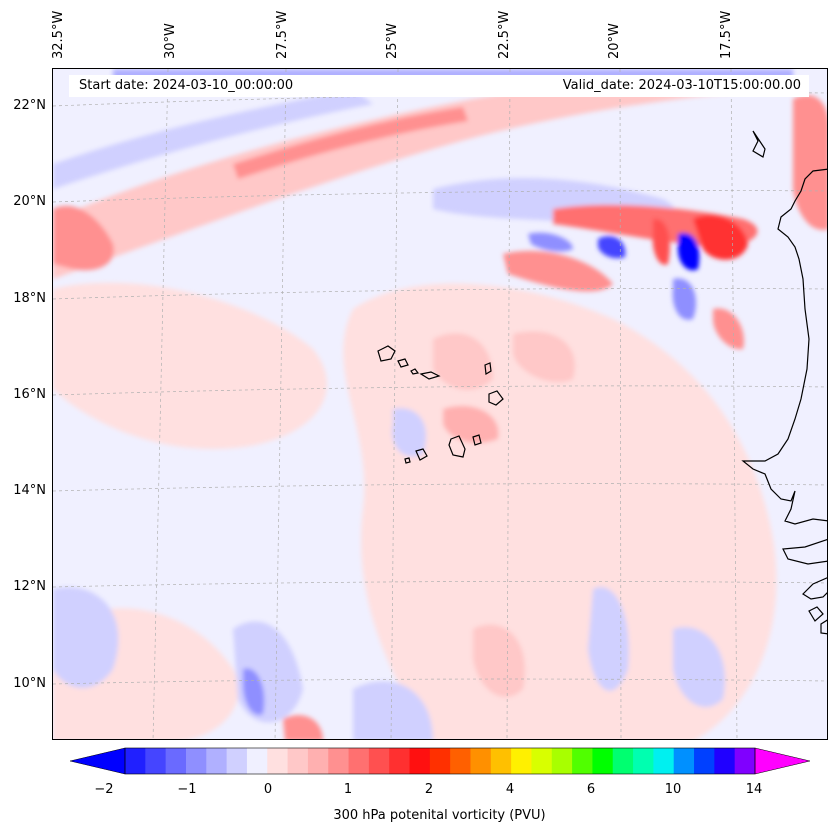 This screenshot has width=837, height=836. I want to click on field-pos-west, so click(190, 365).